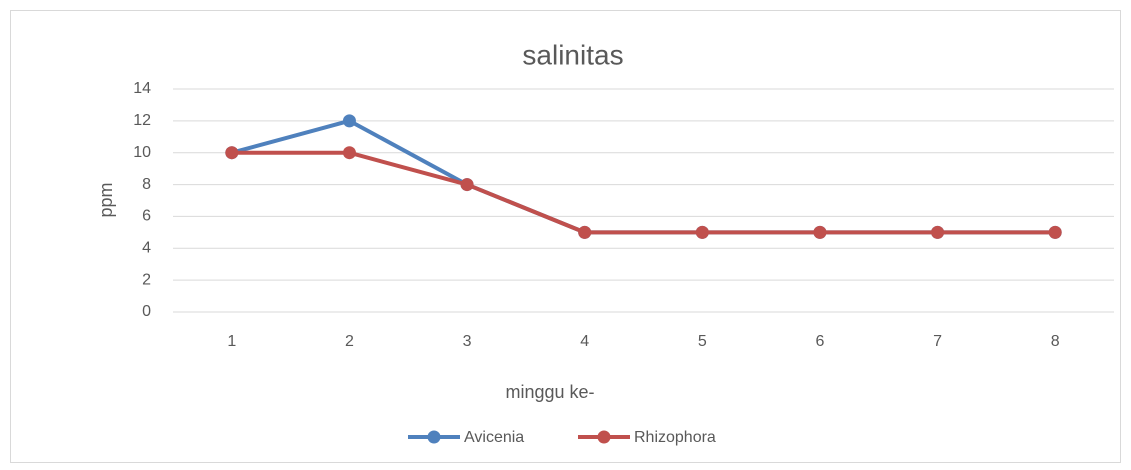 Image resolution: width=1131 pixels, height=470 pixels. I want to click on x-tick-label: 6, so click(819, 341).